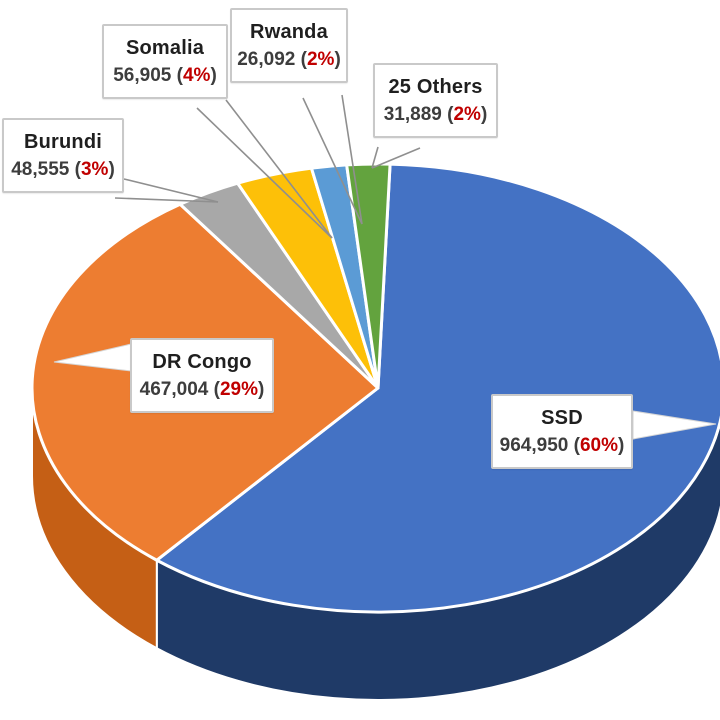  Describe the element at coordinates (266, 59) in the screenshot. I see `slice-value: 26,092` at that location.